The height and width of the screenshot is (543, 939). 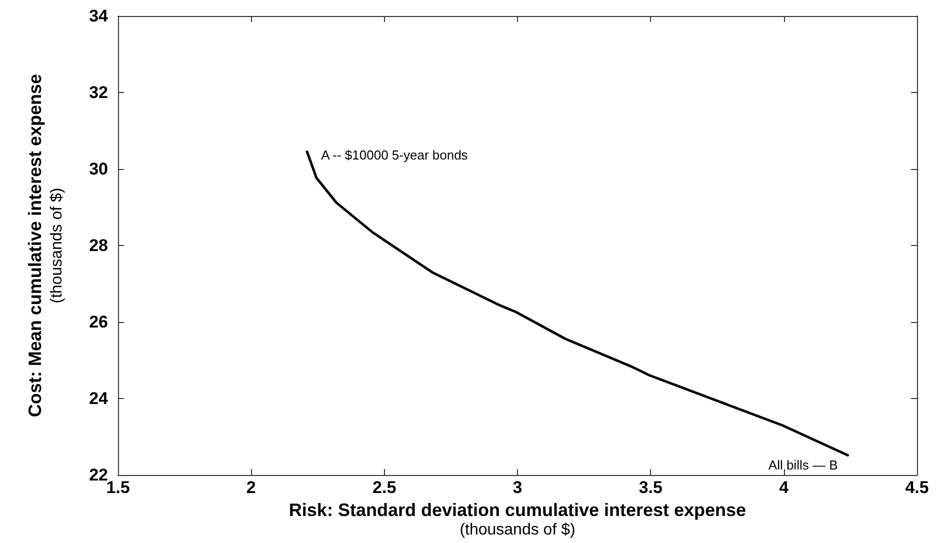 What do you see at coordinates (917, 488) in the screenshot?
I see `x-tick-label: 4.5` at bounding box center [917, 488].